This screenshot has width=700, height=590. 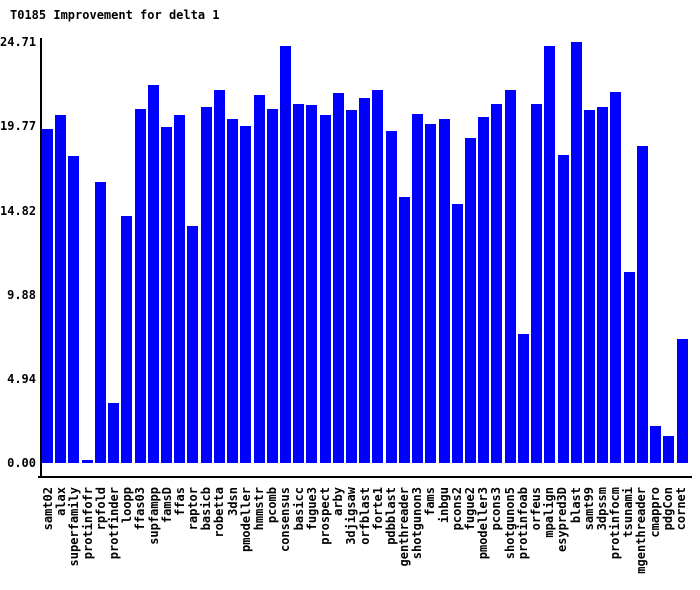 What do you see at coordinates (193, 344) in the screenshot?
I see `bar-raptor` at bounding box center [193, 344].